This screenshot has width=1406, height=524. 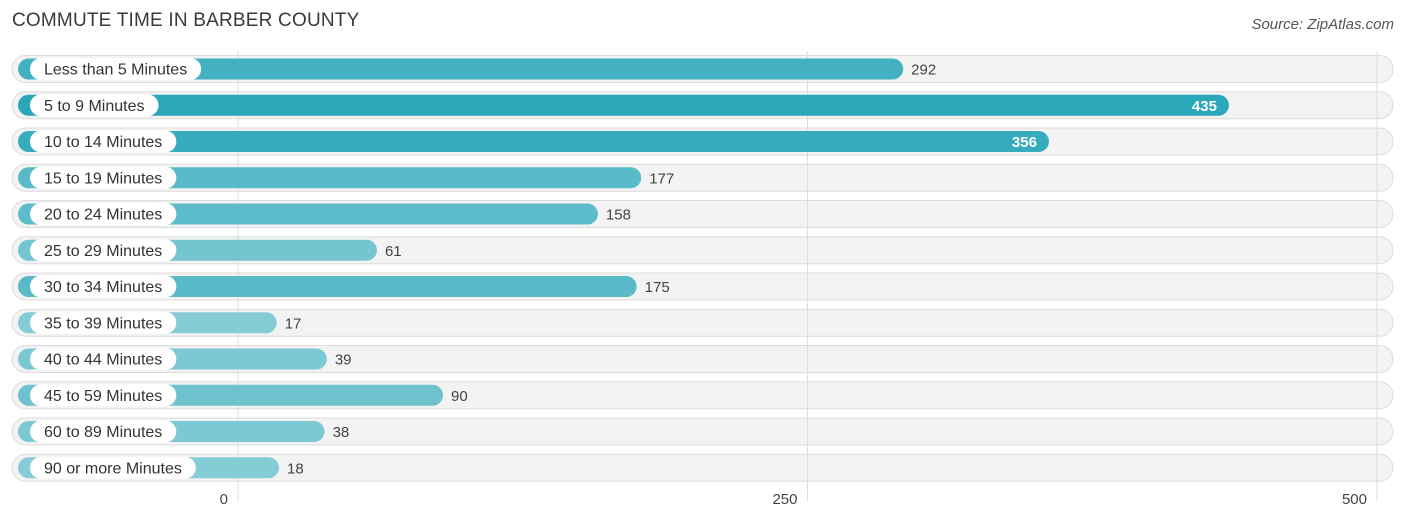 I want to click on category-label: 5 to 9 Minutes, so click(x=94, y=106).